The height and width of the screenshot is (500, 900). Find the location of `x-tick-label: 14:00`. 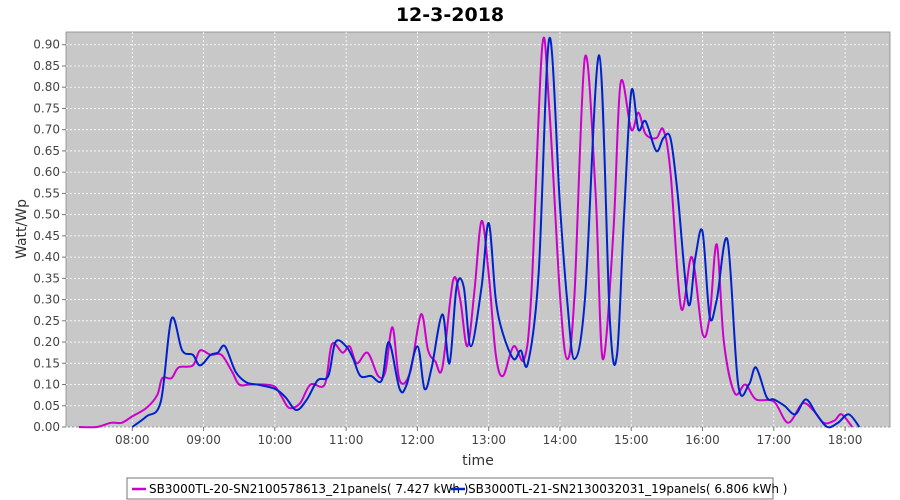

x-tick-label: 14:00 is located at coordinates (560, 440).